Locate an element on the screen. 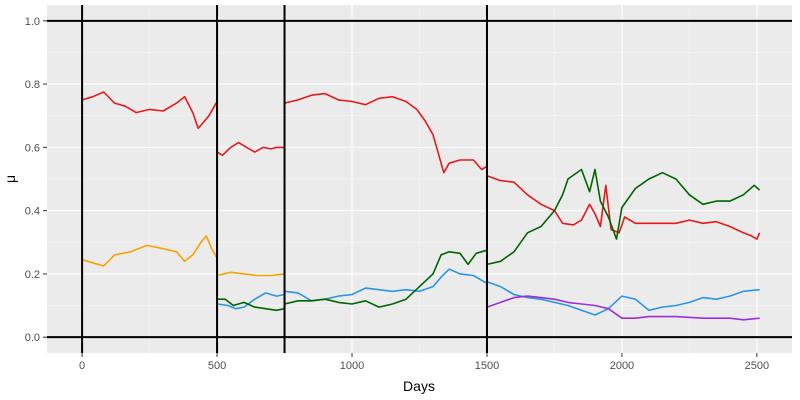 This screenshot has height=400, width=800. x-tick-label: 500 is located at coordinates (217, 366).